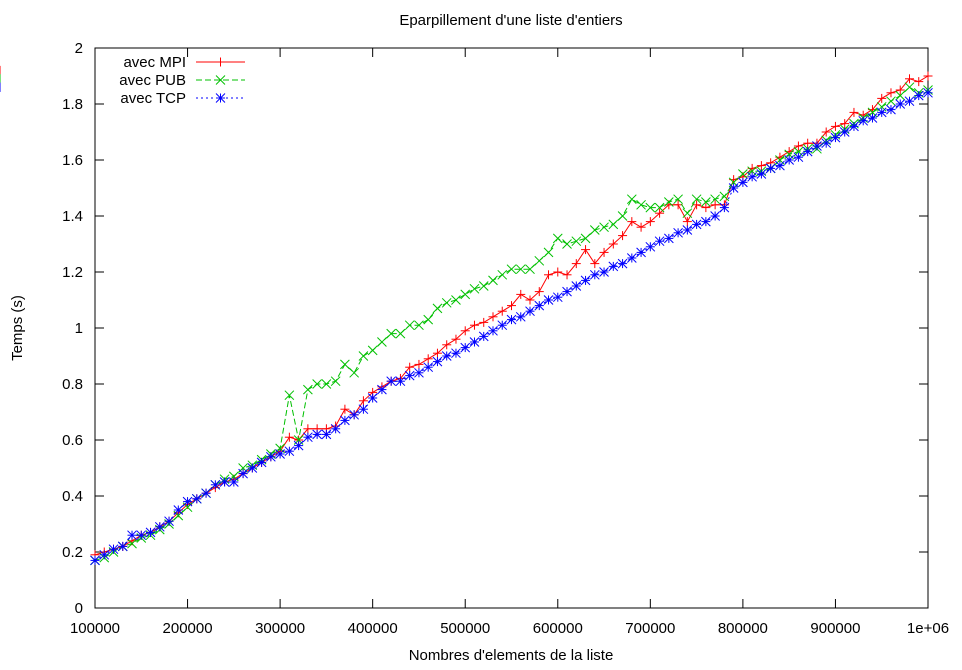 The width and height of the screenshot is (962, 670). I want to click on y-tick-label: 0.6, so click(72, 440).